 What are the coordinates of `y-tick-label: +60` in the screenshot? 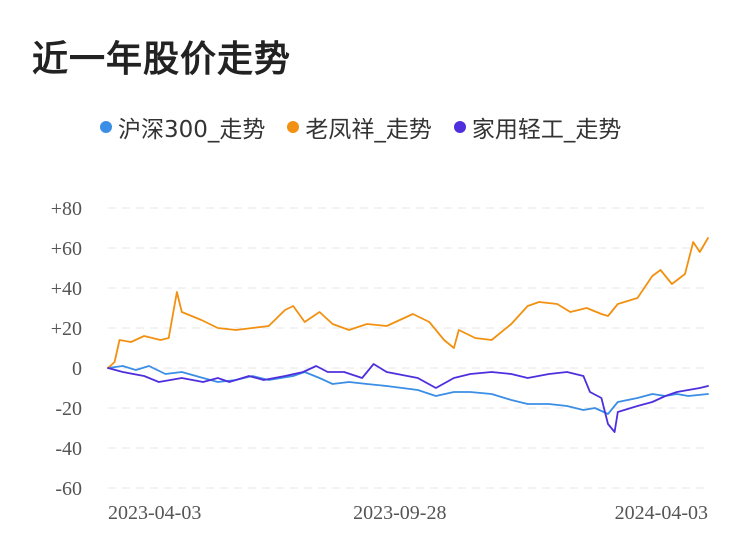 It's located at (66, 249).